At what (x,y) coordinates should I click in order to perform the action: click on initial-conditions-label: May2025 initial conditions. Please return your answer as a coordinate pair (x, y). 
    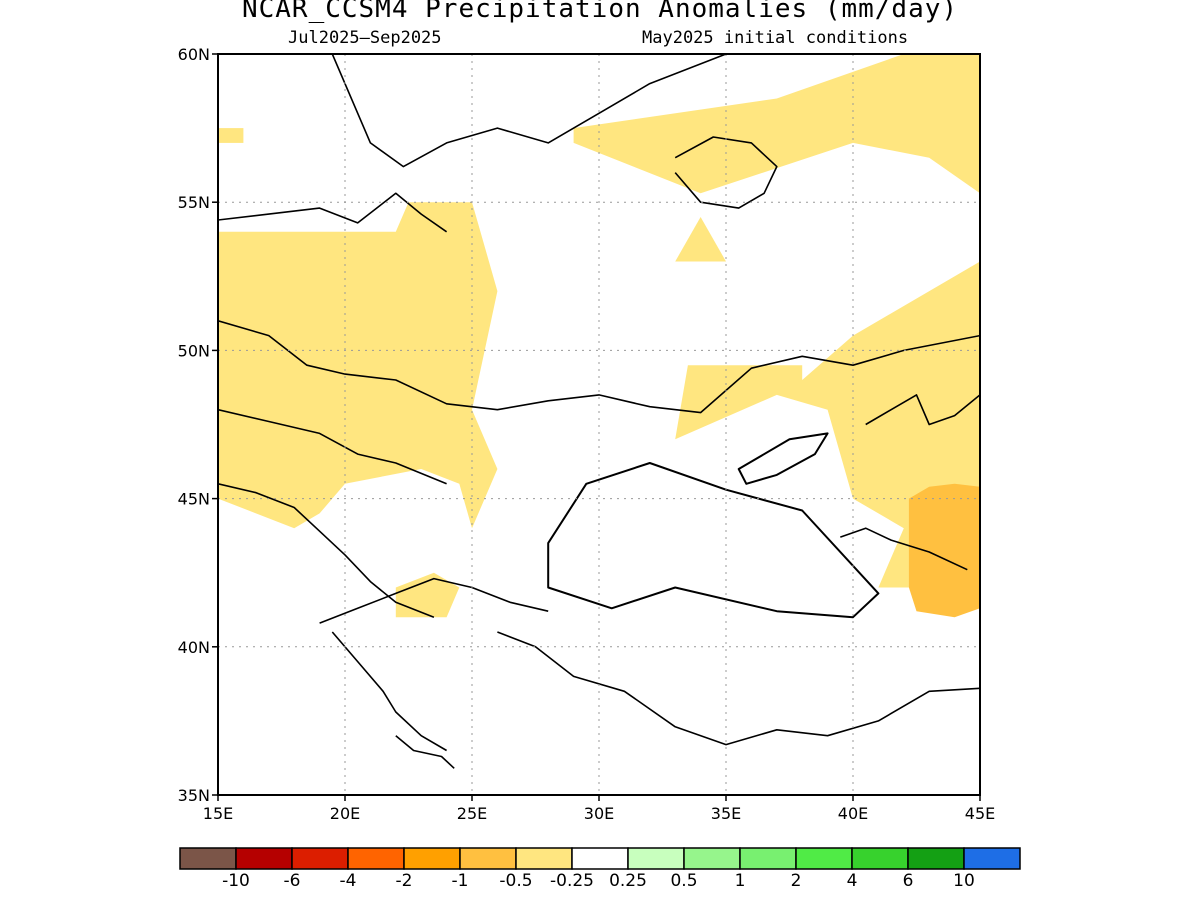
    Looking at the image, I should click on (775, 38).